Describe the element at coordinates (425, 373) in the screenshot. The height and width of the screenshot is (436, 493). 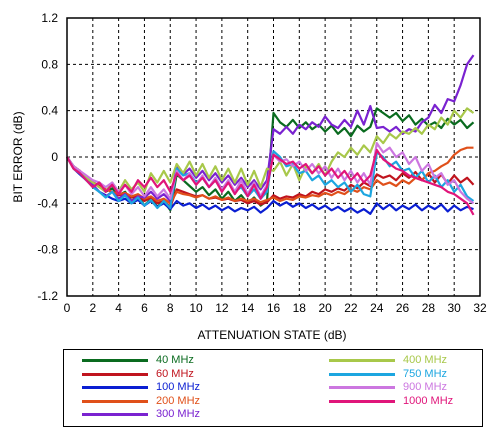
I see `legend-label: 750 MHz` at that location.